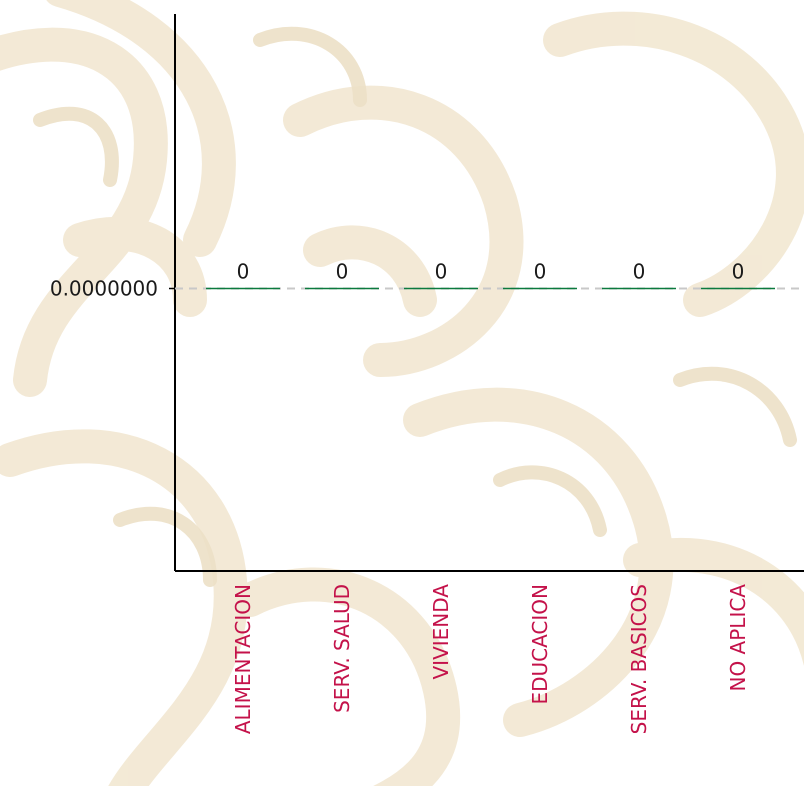 The image size is (804, 786). I want to click on x-tick-label: NO APLICA, so click(738, 638).